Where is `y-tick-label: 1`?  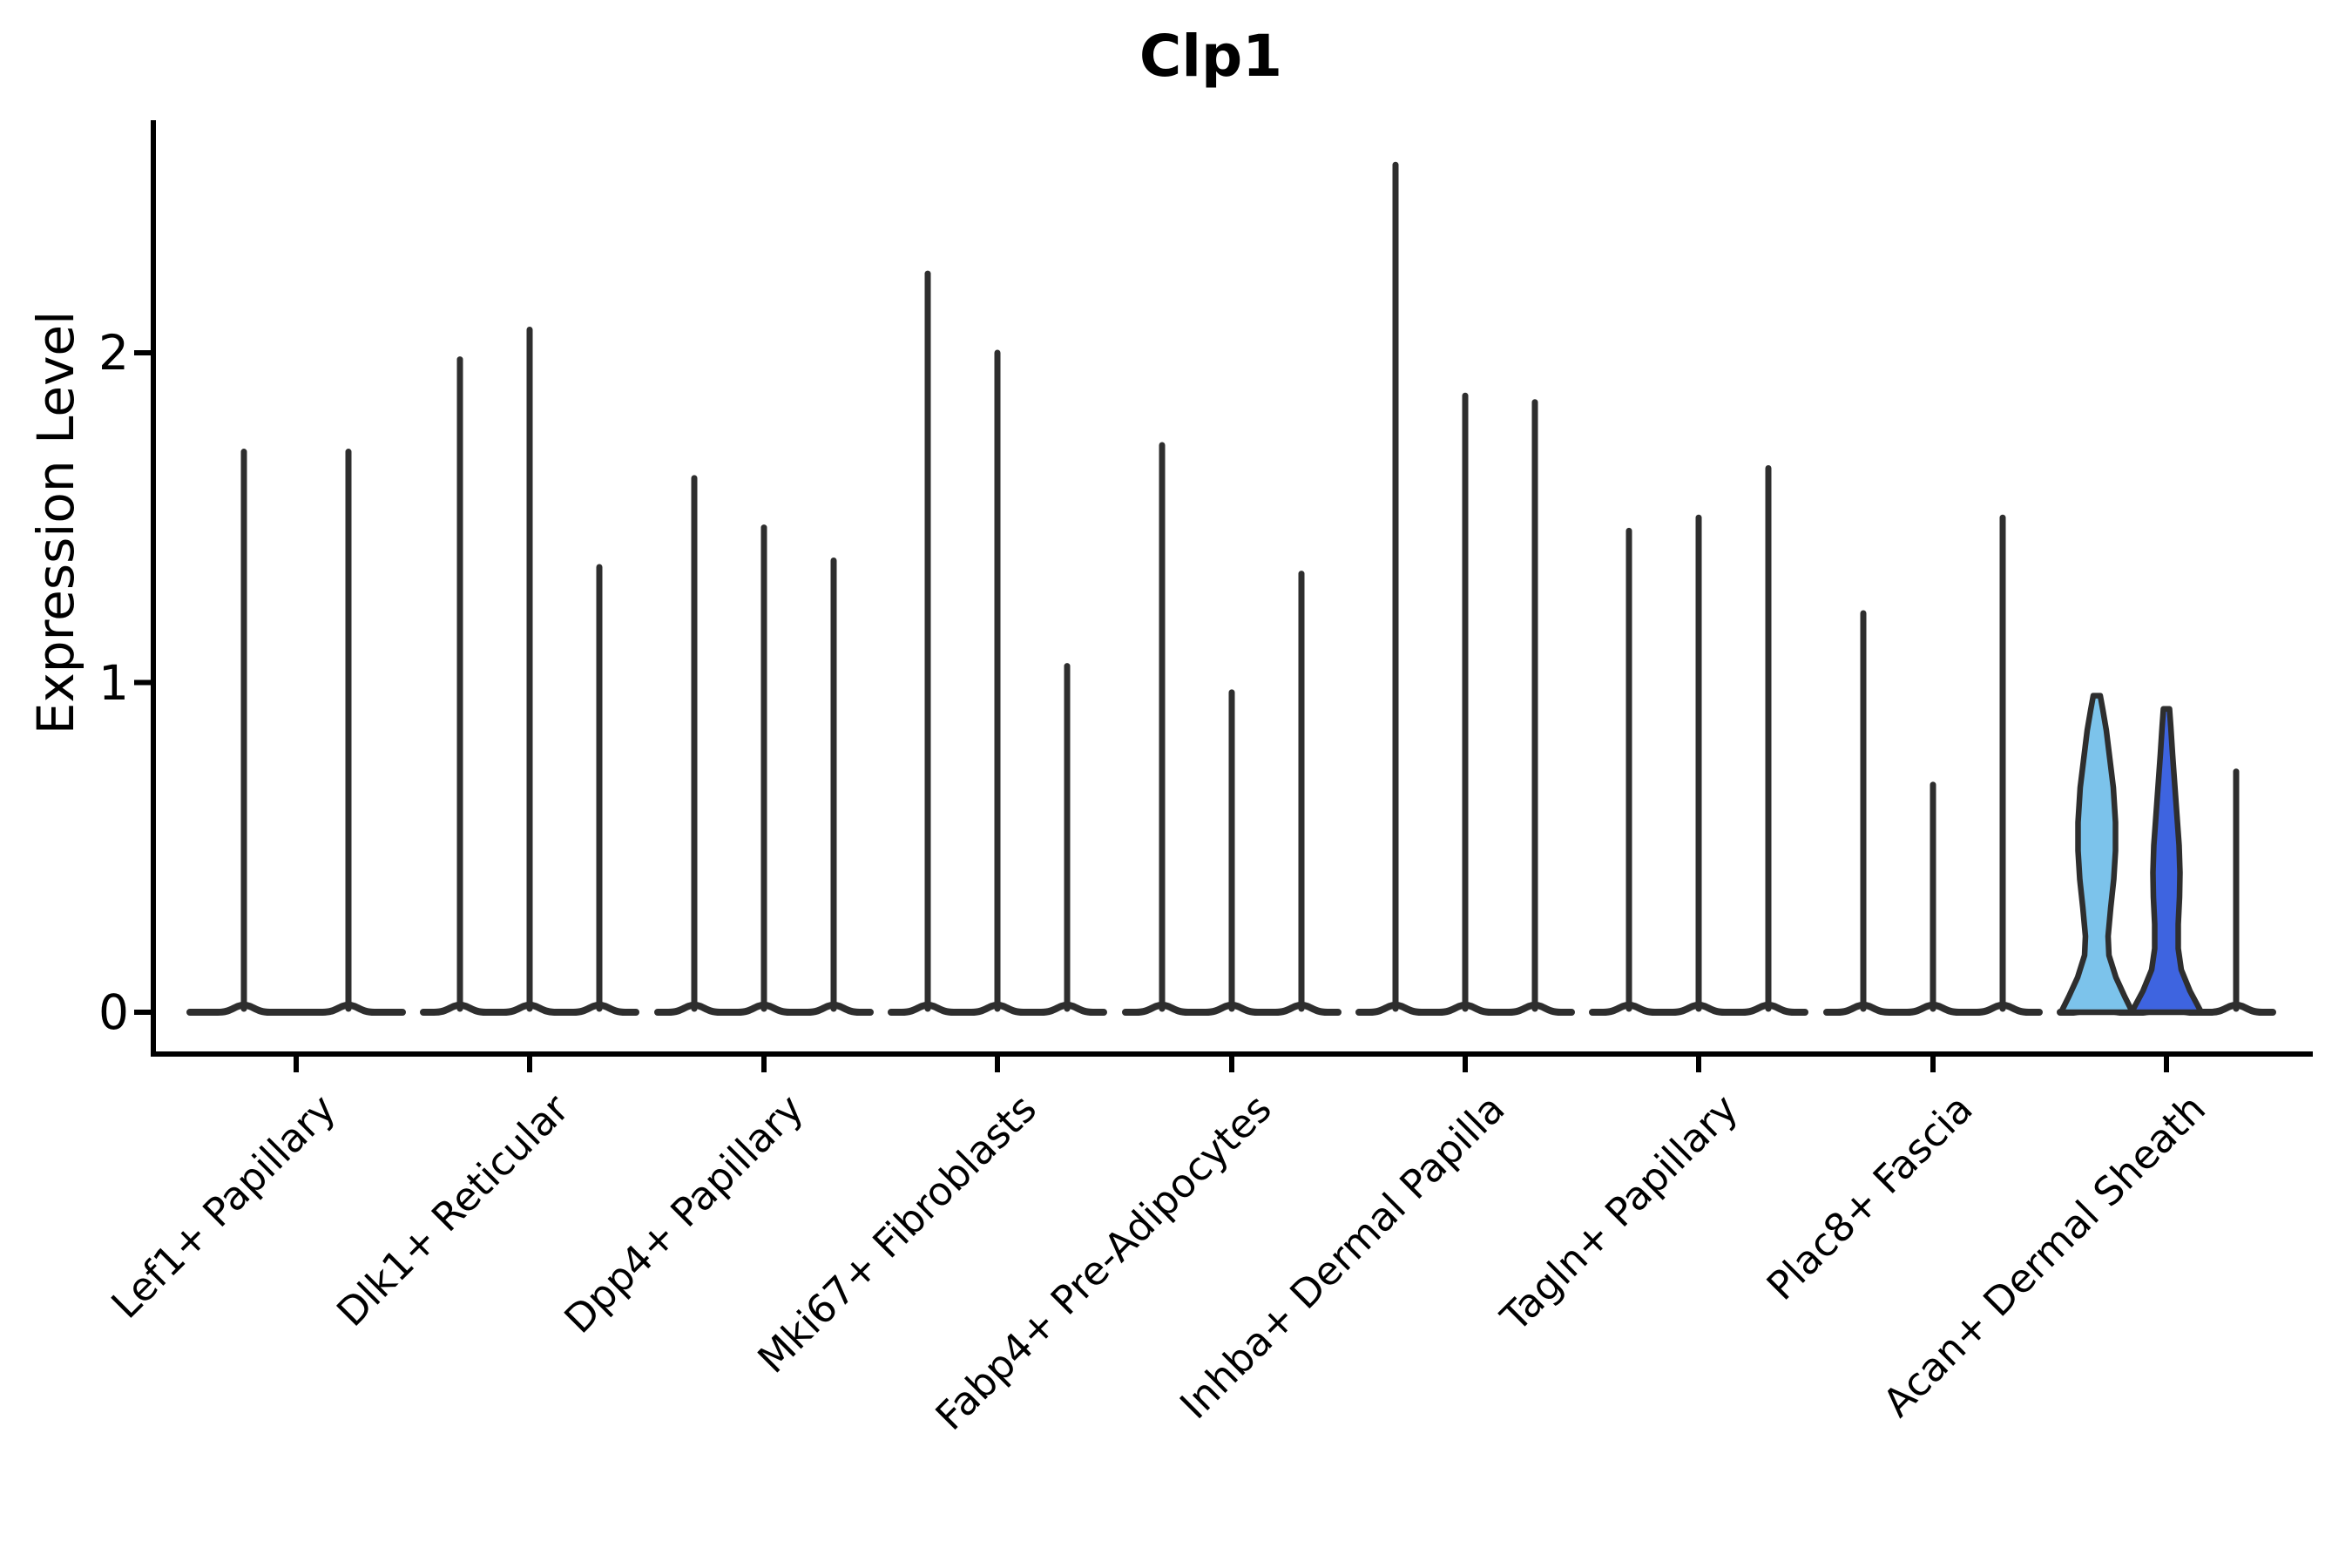 y-tick-label: 1 is located at coordinates (114, 682).